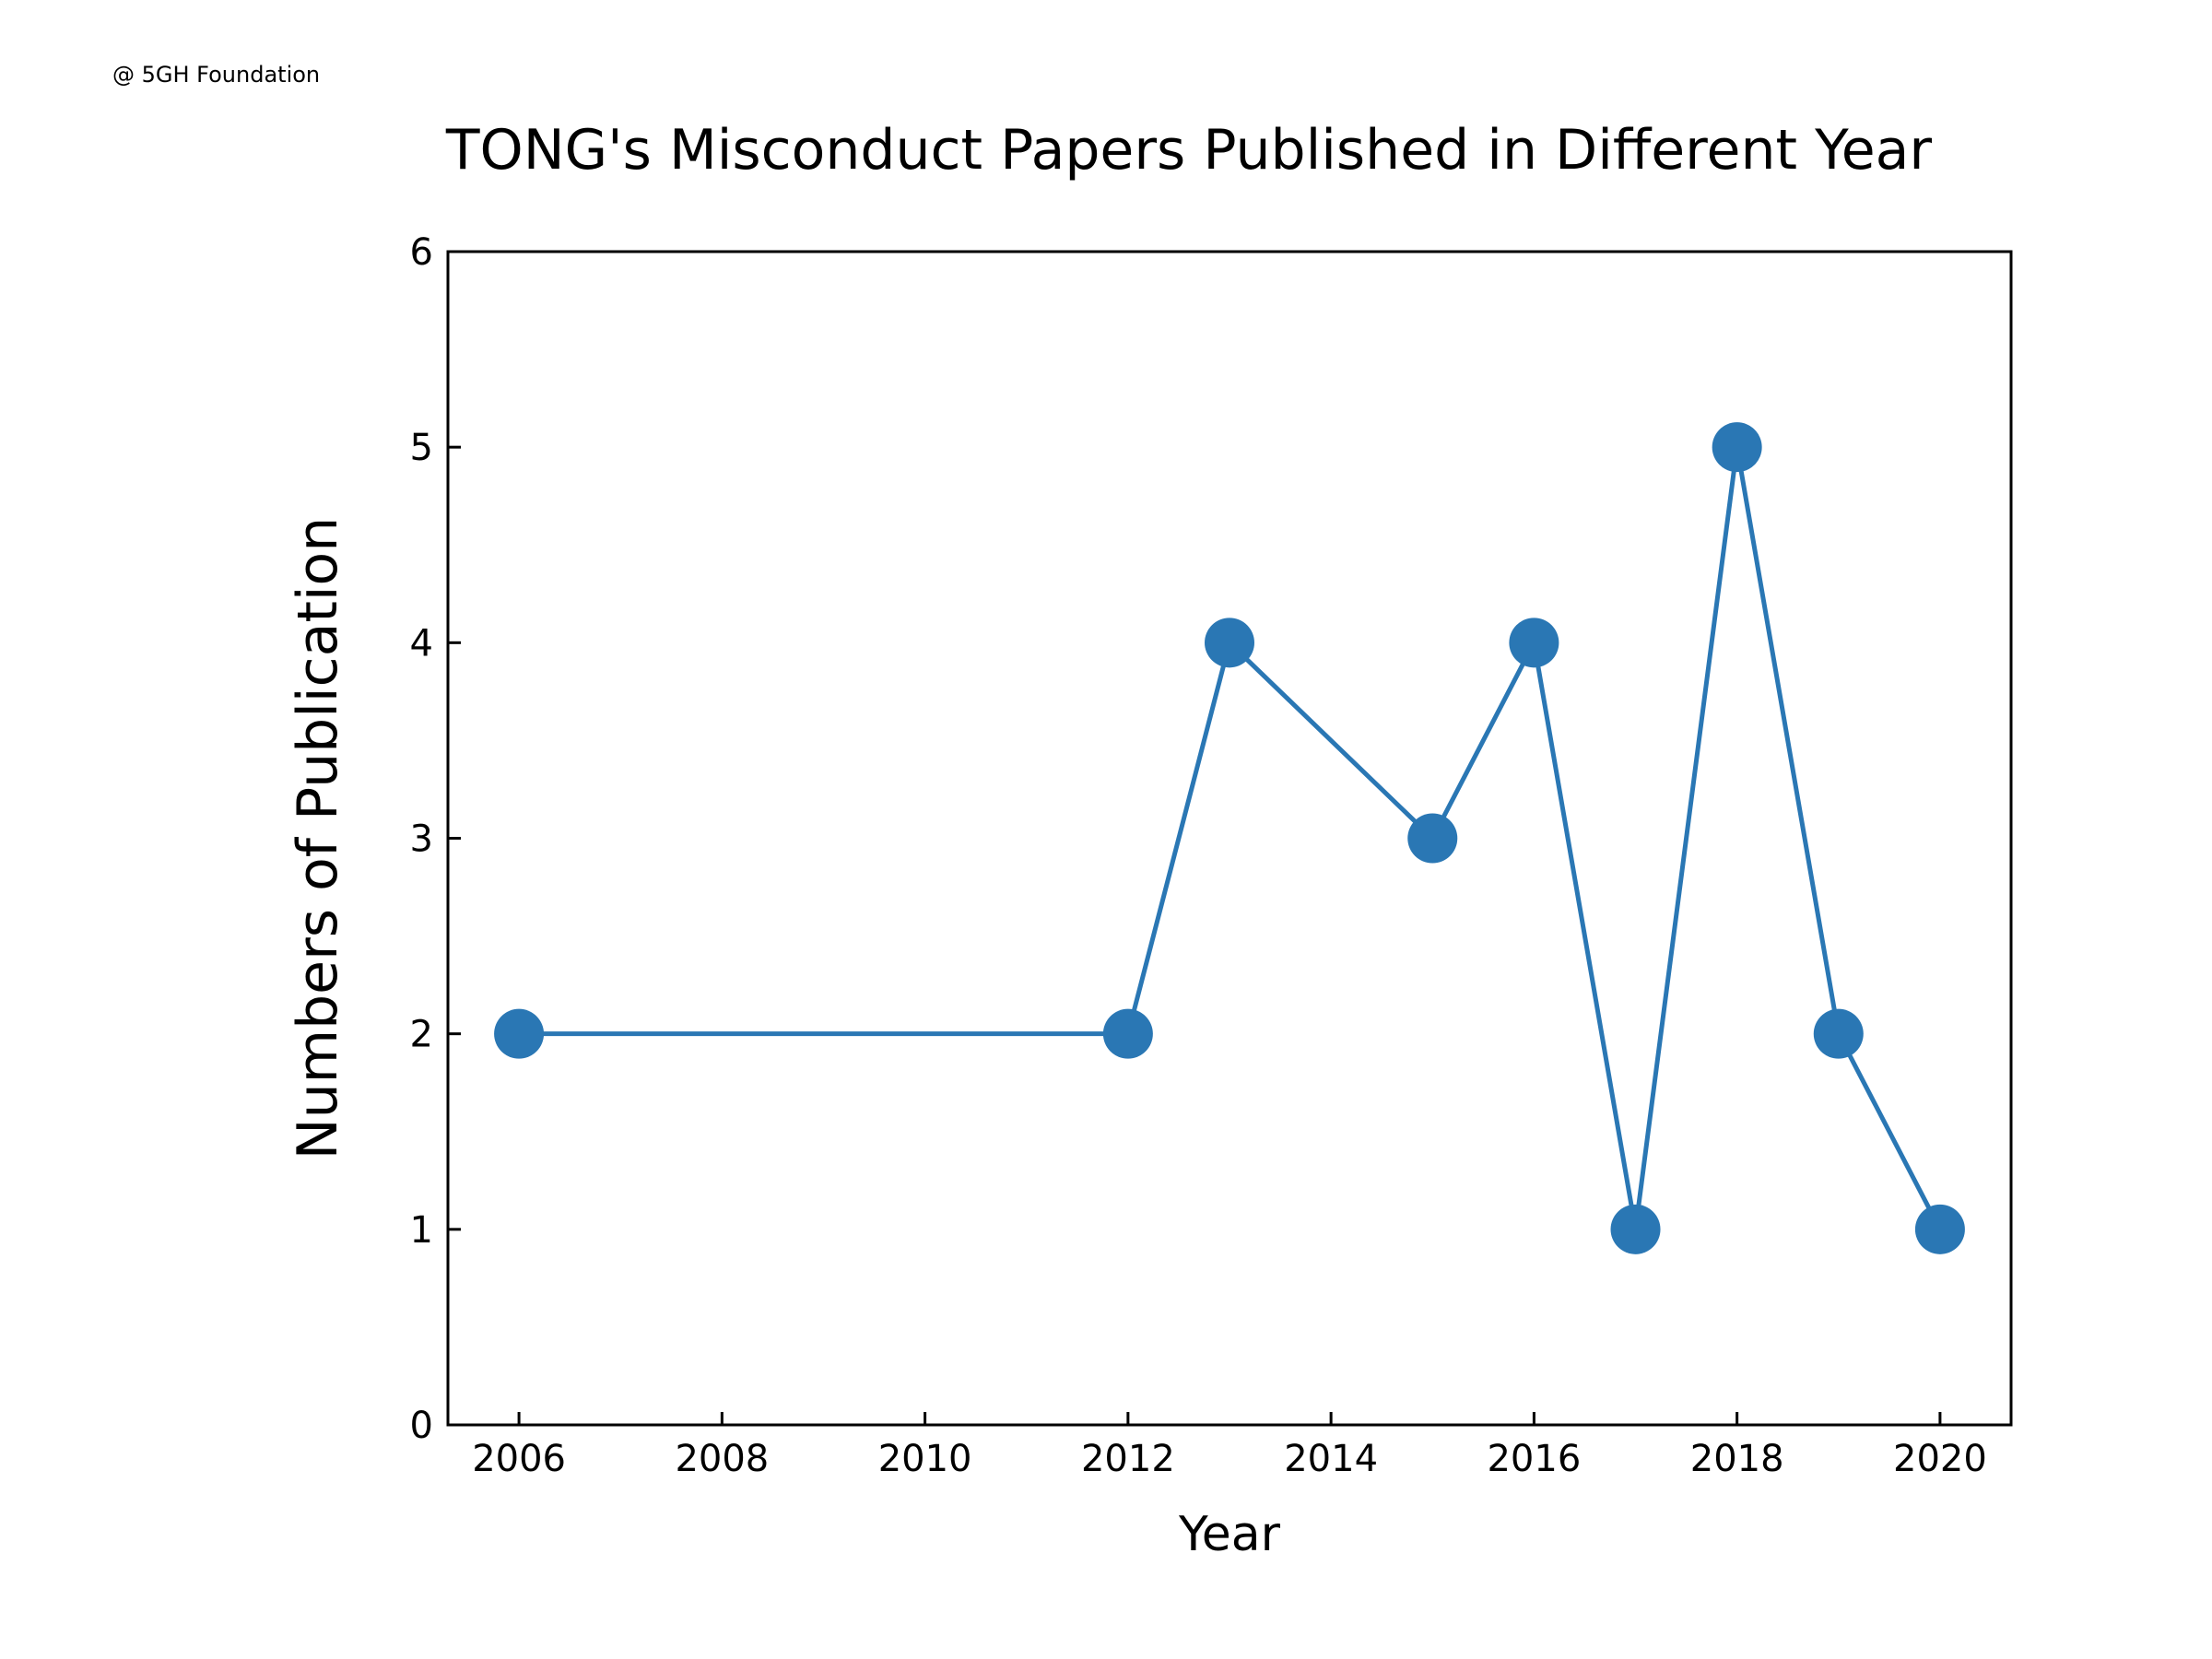  Describe the element at coordinates (722, 1459) in the screenshot. I see `x-tick-label: 2008` at that location.